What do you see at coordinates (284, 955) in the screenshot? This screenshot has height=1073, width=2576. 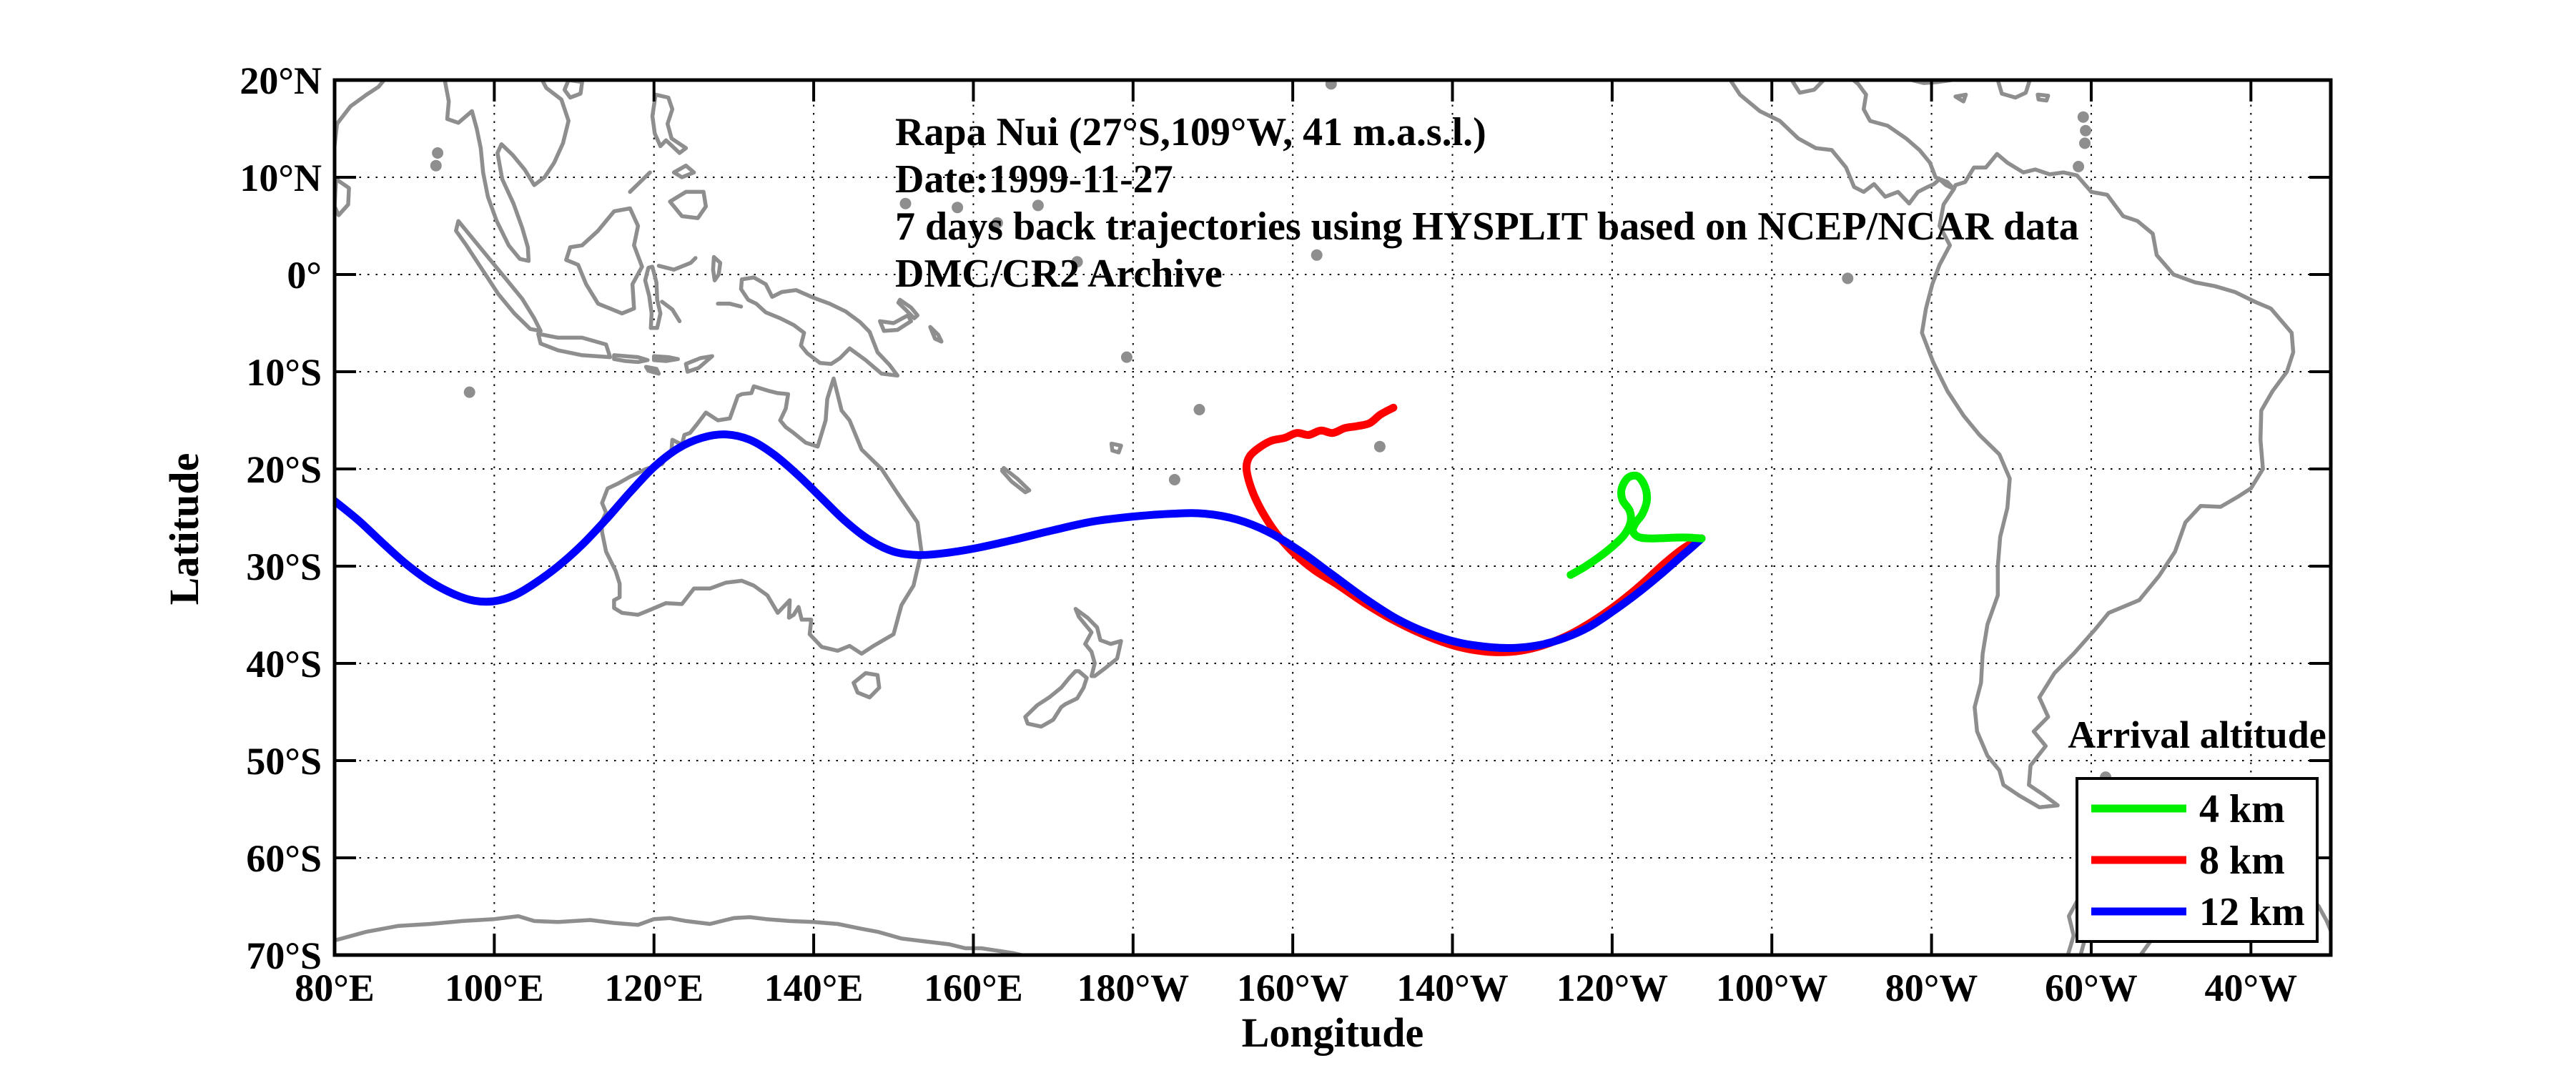 I see `y-tick-label: 70°S` at bounding box center [284, 955].